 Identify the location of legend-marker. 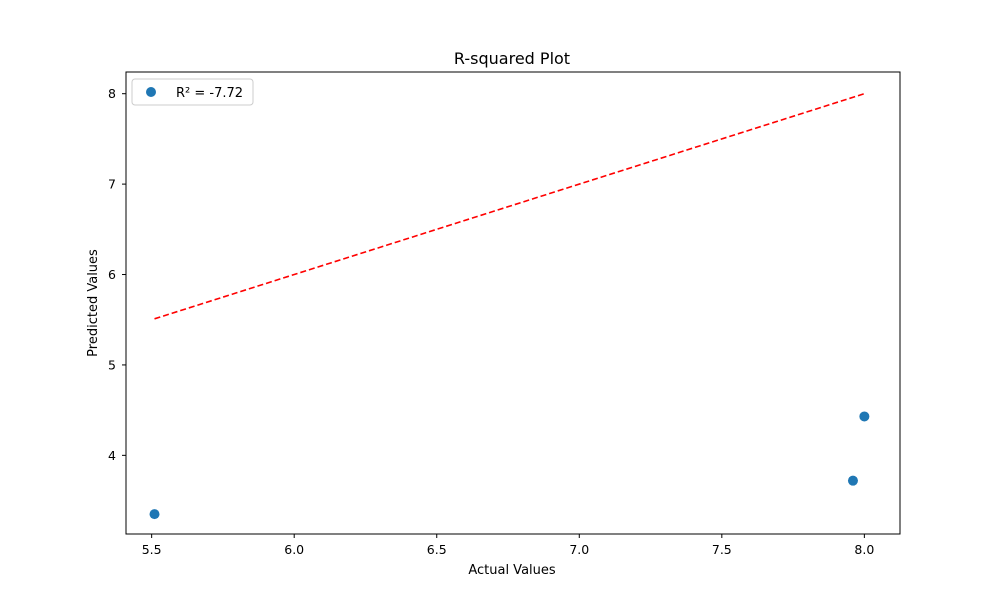
(151, 92).